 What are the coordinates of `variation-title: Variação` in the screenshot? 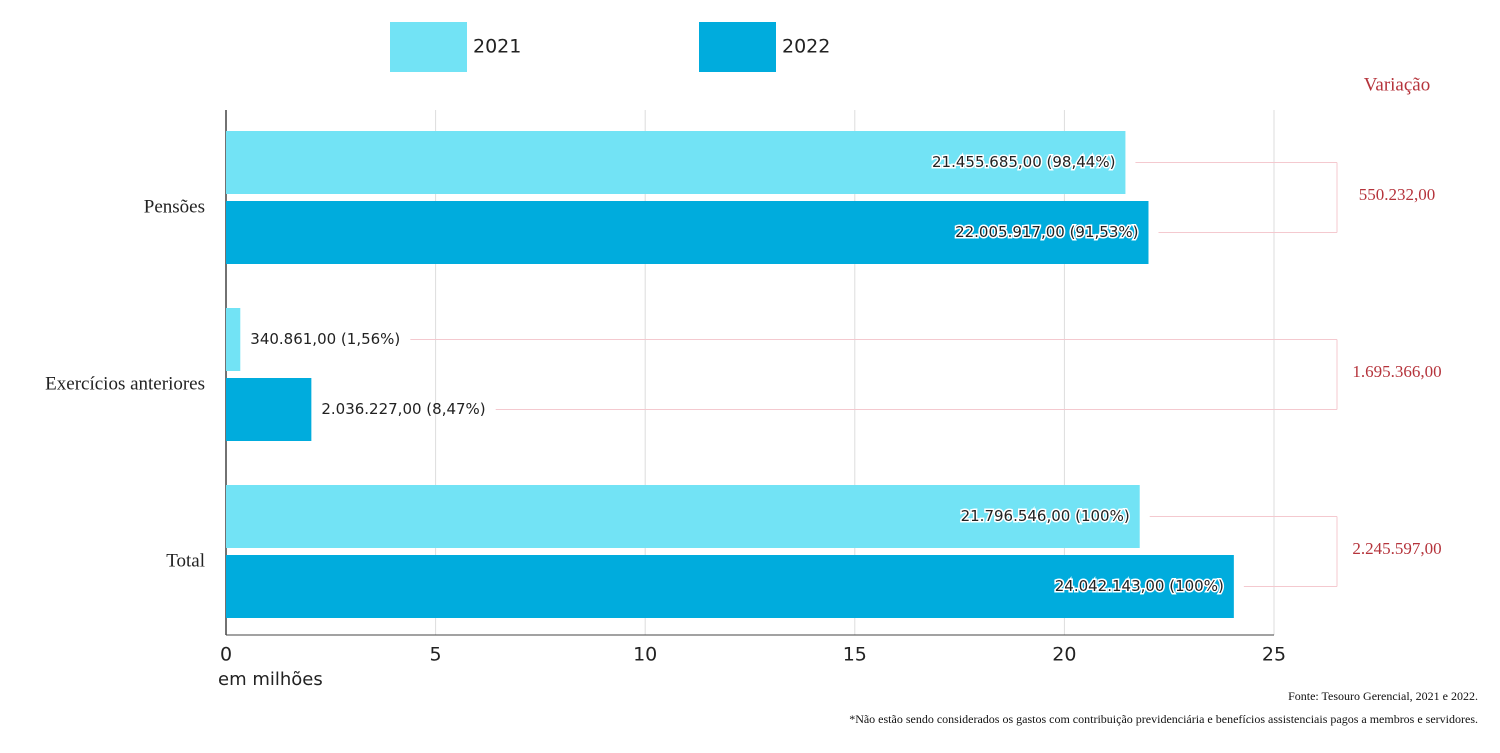 It's located at (1397, 84).